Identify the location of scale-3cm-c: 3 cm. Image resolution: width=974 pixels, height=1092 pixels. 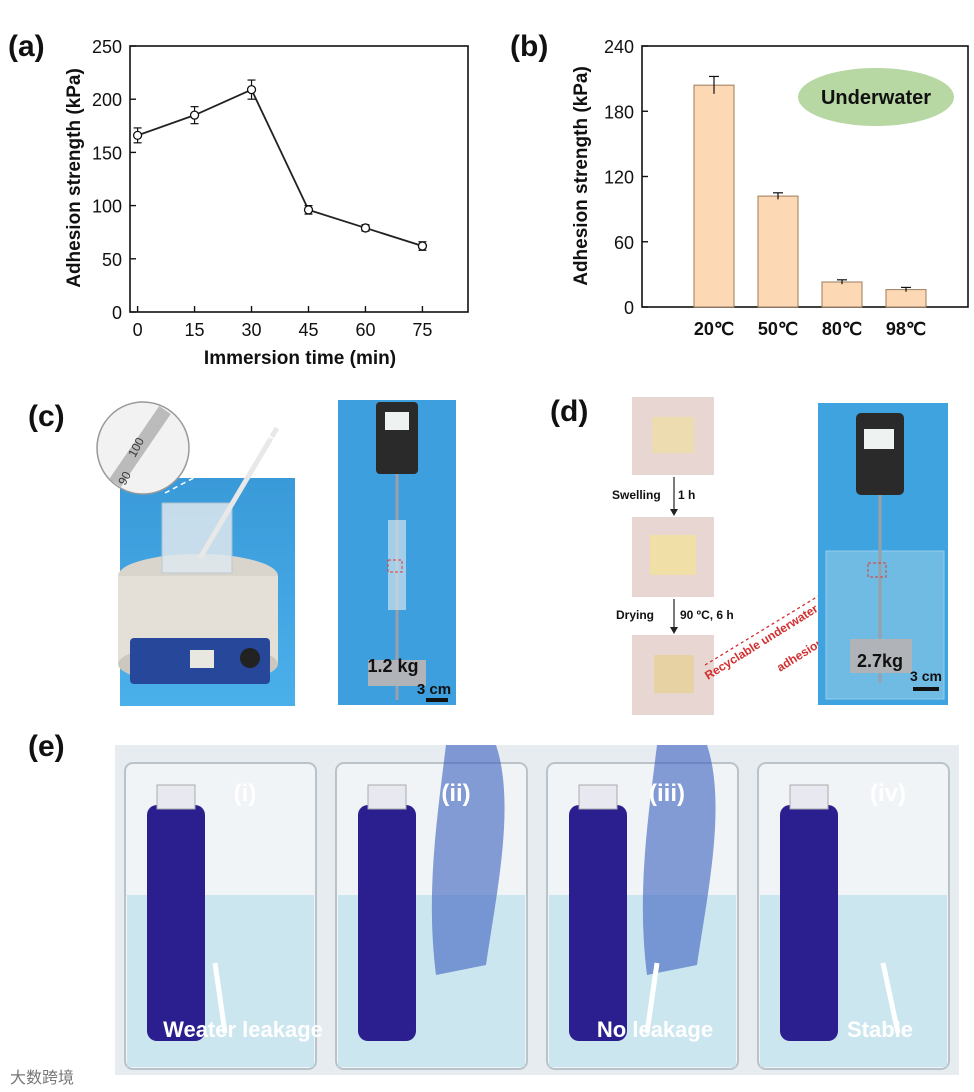
(434, 689).